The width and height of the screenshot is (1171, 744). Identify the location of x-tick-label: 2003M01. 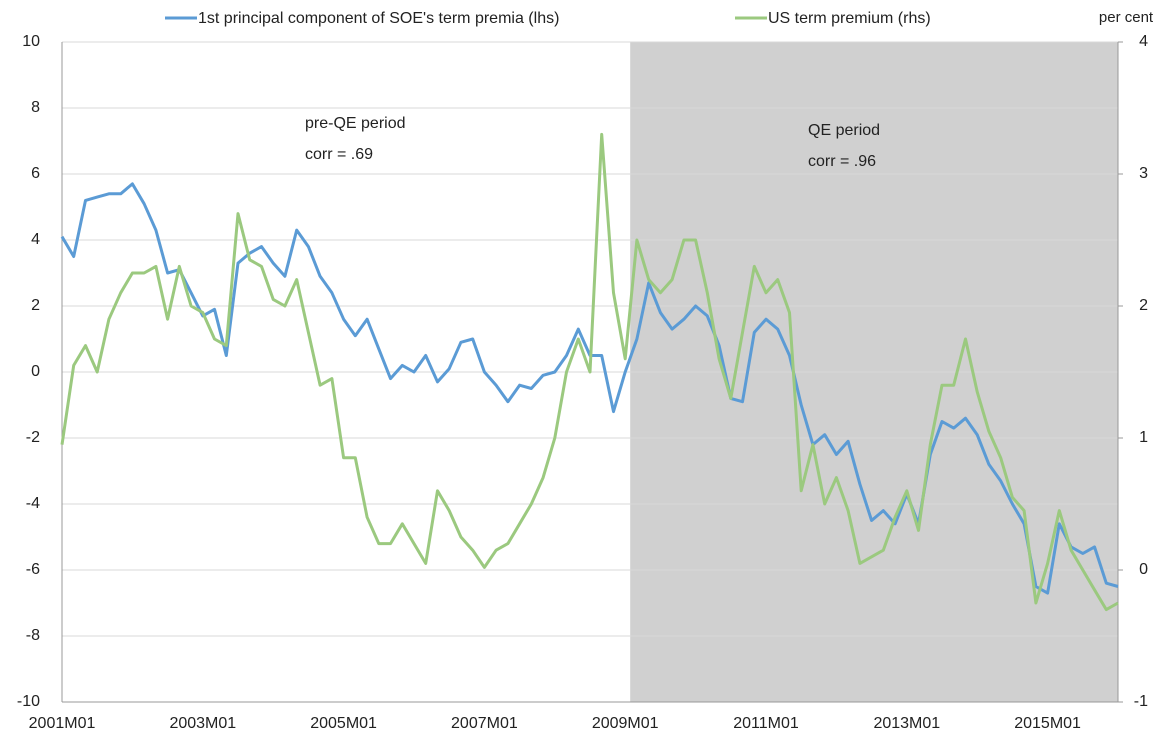
(202, 723).